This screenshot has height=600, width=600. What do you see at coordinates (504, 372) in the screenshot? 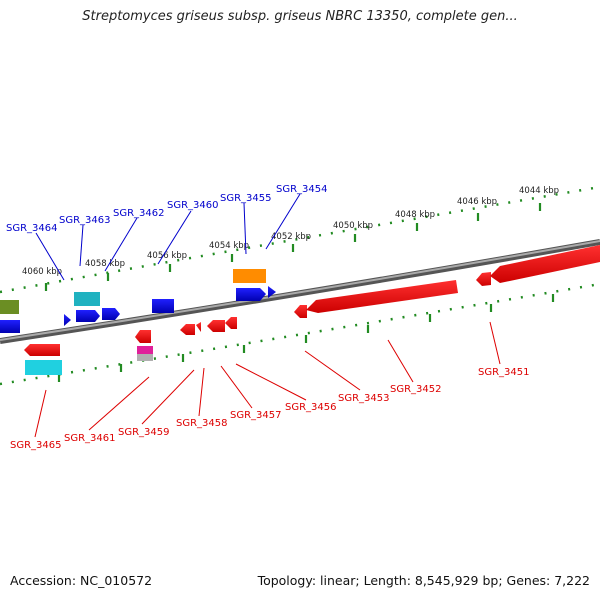
I see `gene-label-lower: SGR_3451` at bounding box center [504, 372].